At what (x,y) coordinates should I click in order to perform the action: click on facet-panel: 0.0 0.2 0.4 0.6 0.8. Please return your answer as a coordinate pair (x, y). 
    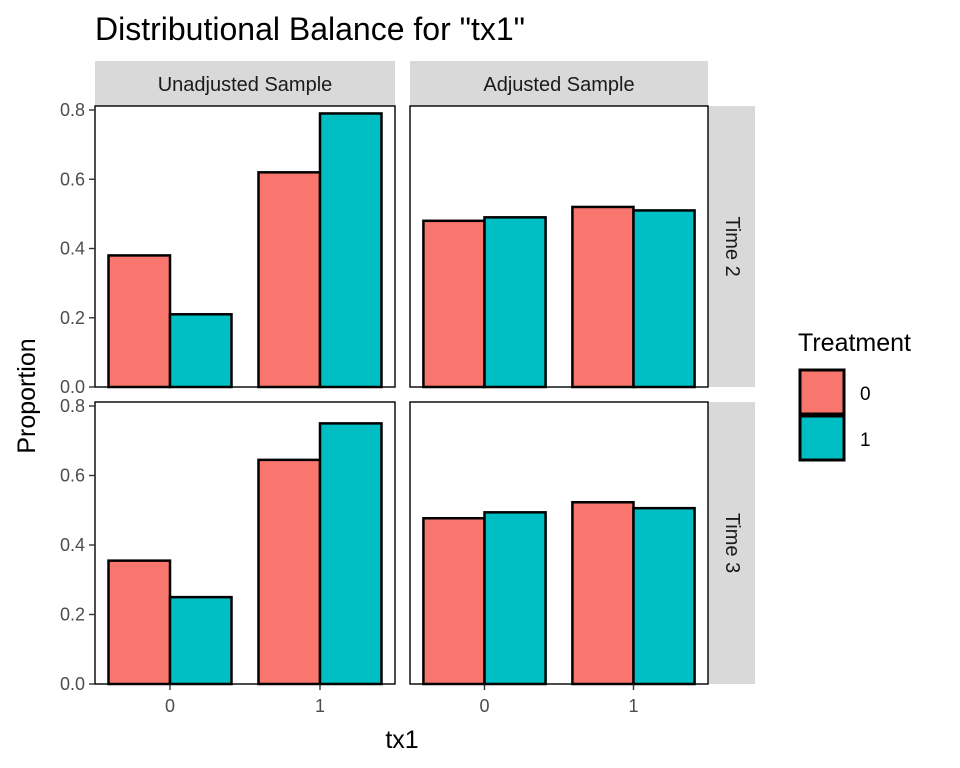
    Looking at the image, I should click on (228, 248).